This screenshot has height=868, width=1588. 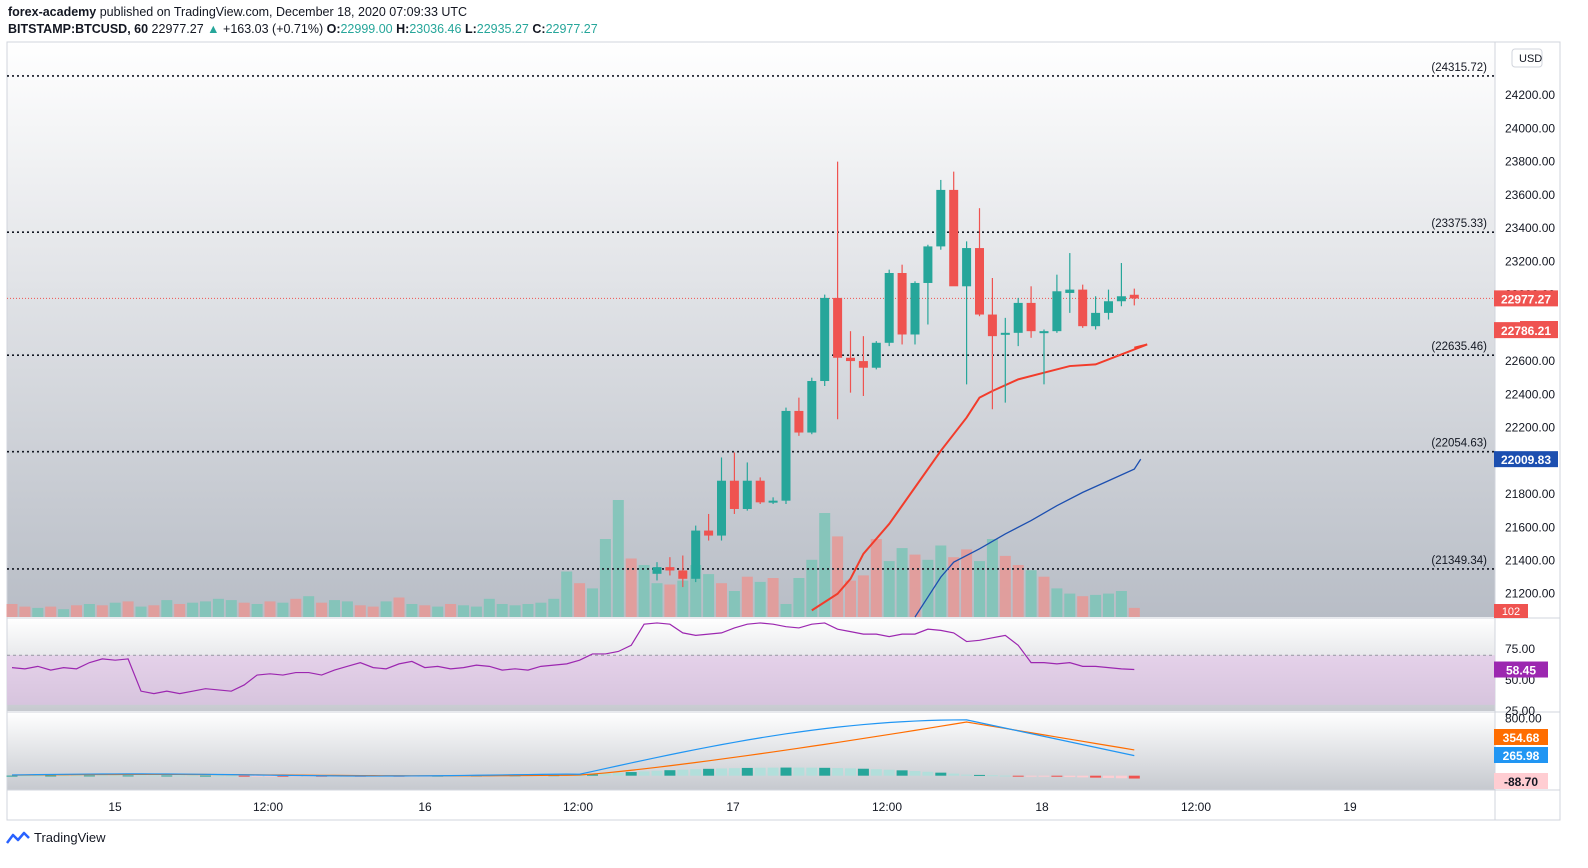 What do you see at coordinates (1521, 737) in the screenshot?
I see `macd-tag` at bounding box center [1521, 737].